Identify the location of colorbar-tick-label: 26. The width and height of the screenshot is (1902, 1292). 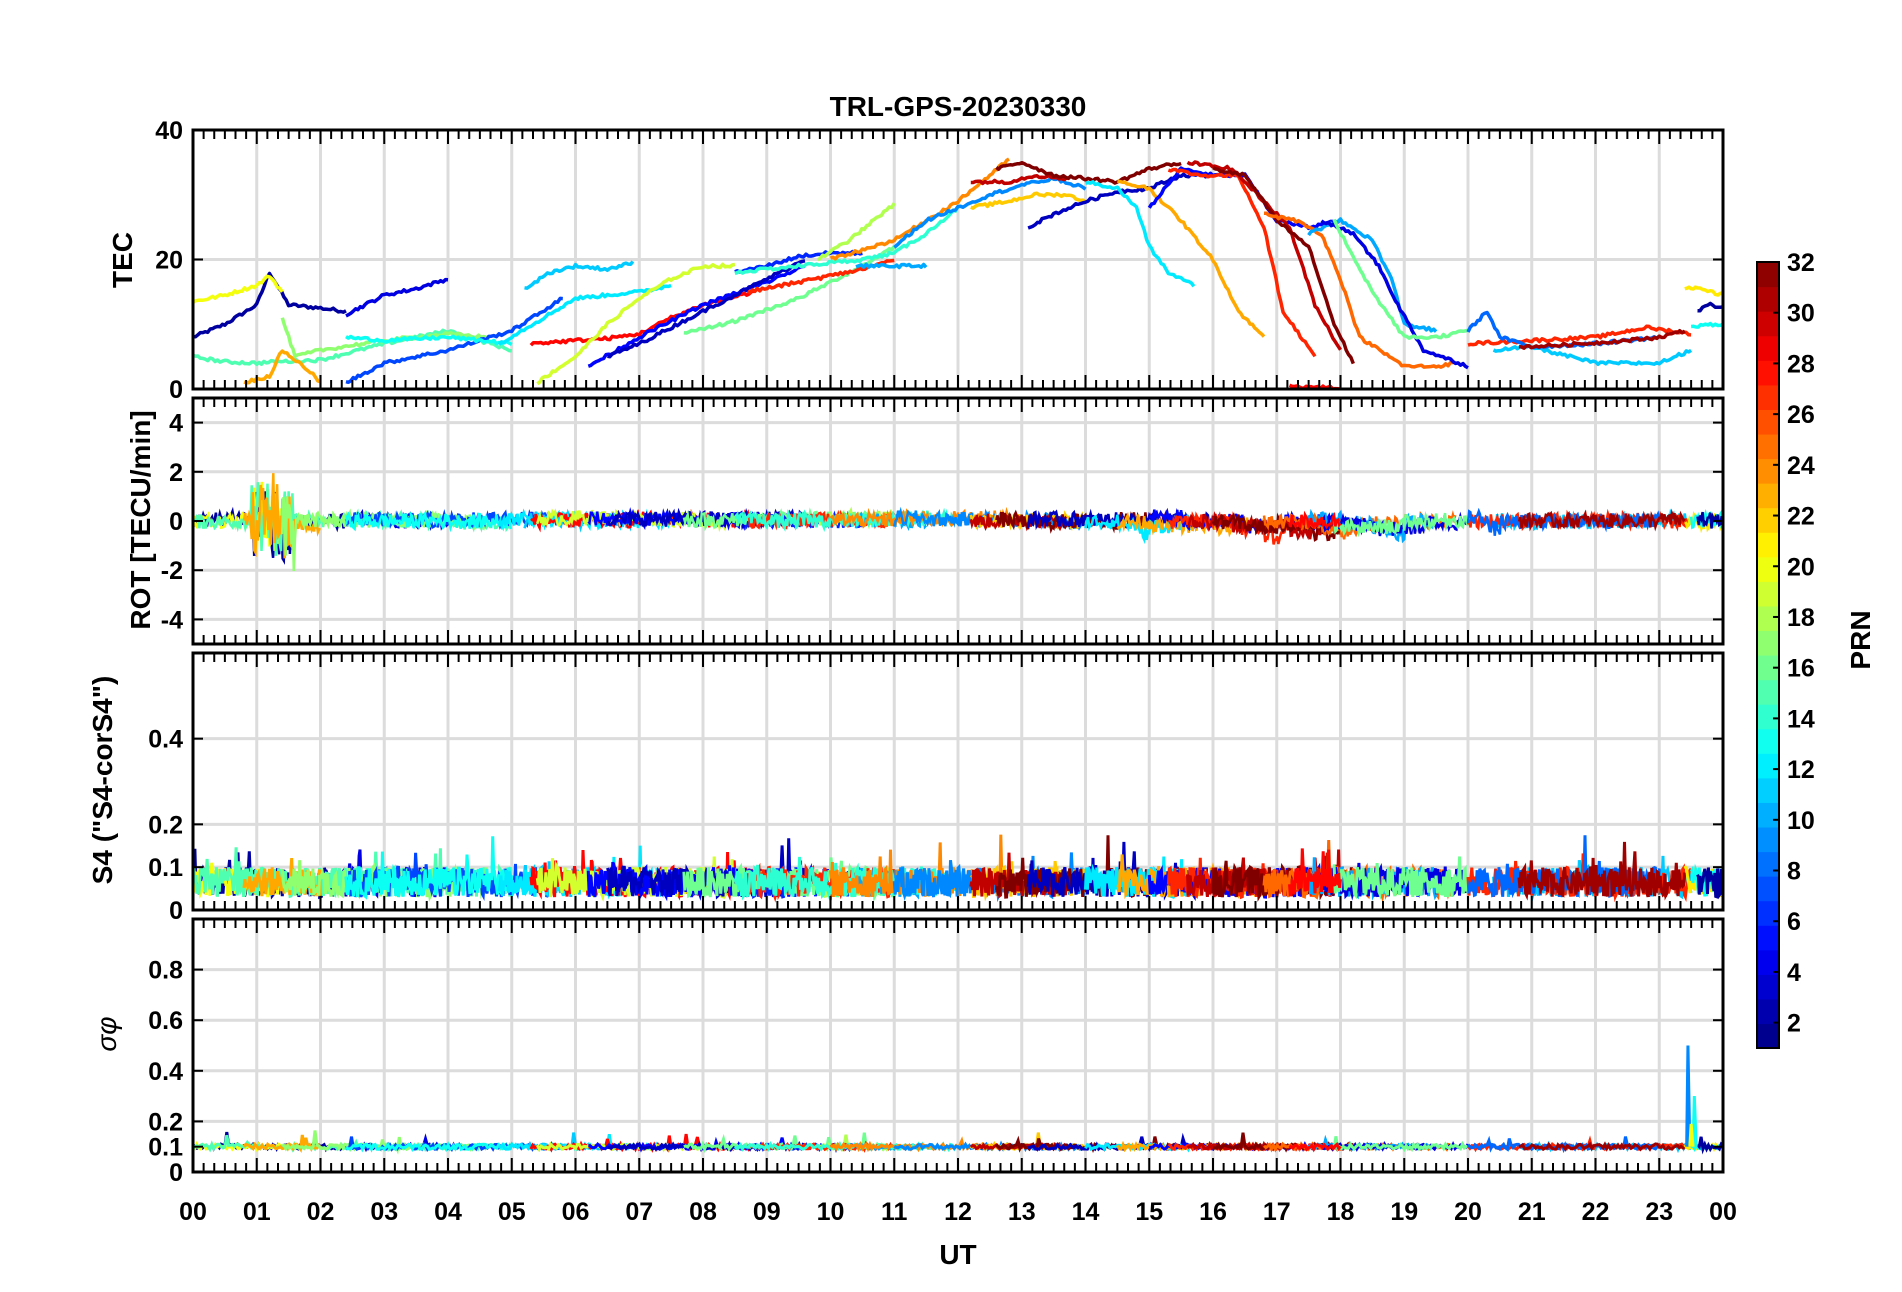
(1801, 415).